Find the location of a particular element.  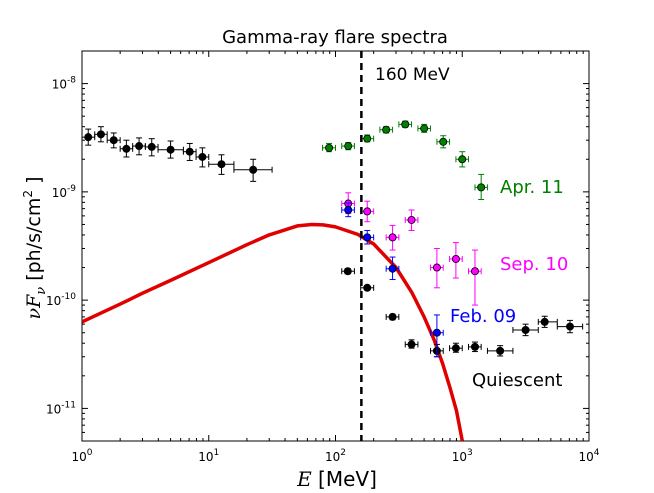

y-axis-label: νFν [ph/s/cm2 ] is located at coordinates (35, 248).